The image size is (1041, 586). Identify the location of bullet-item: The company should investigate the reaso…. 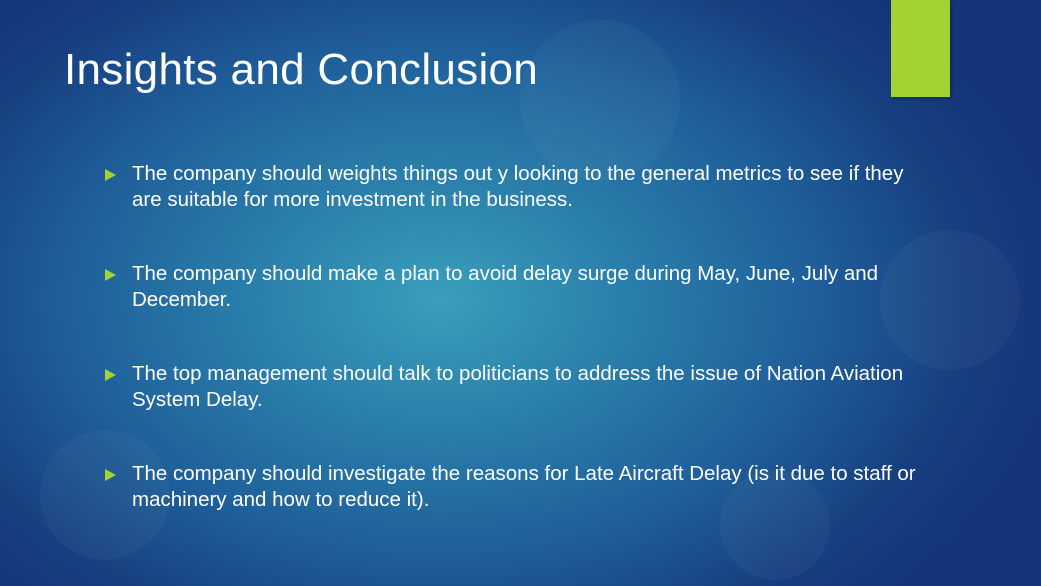
(517, 511).